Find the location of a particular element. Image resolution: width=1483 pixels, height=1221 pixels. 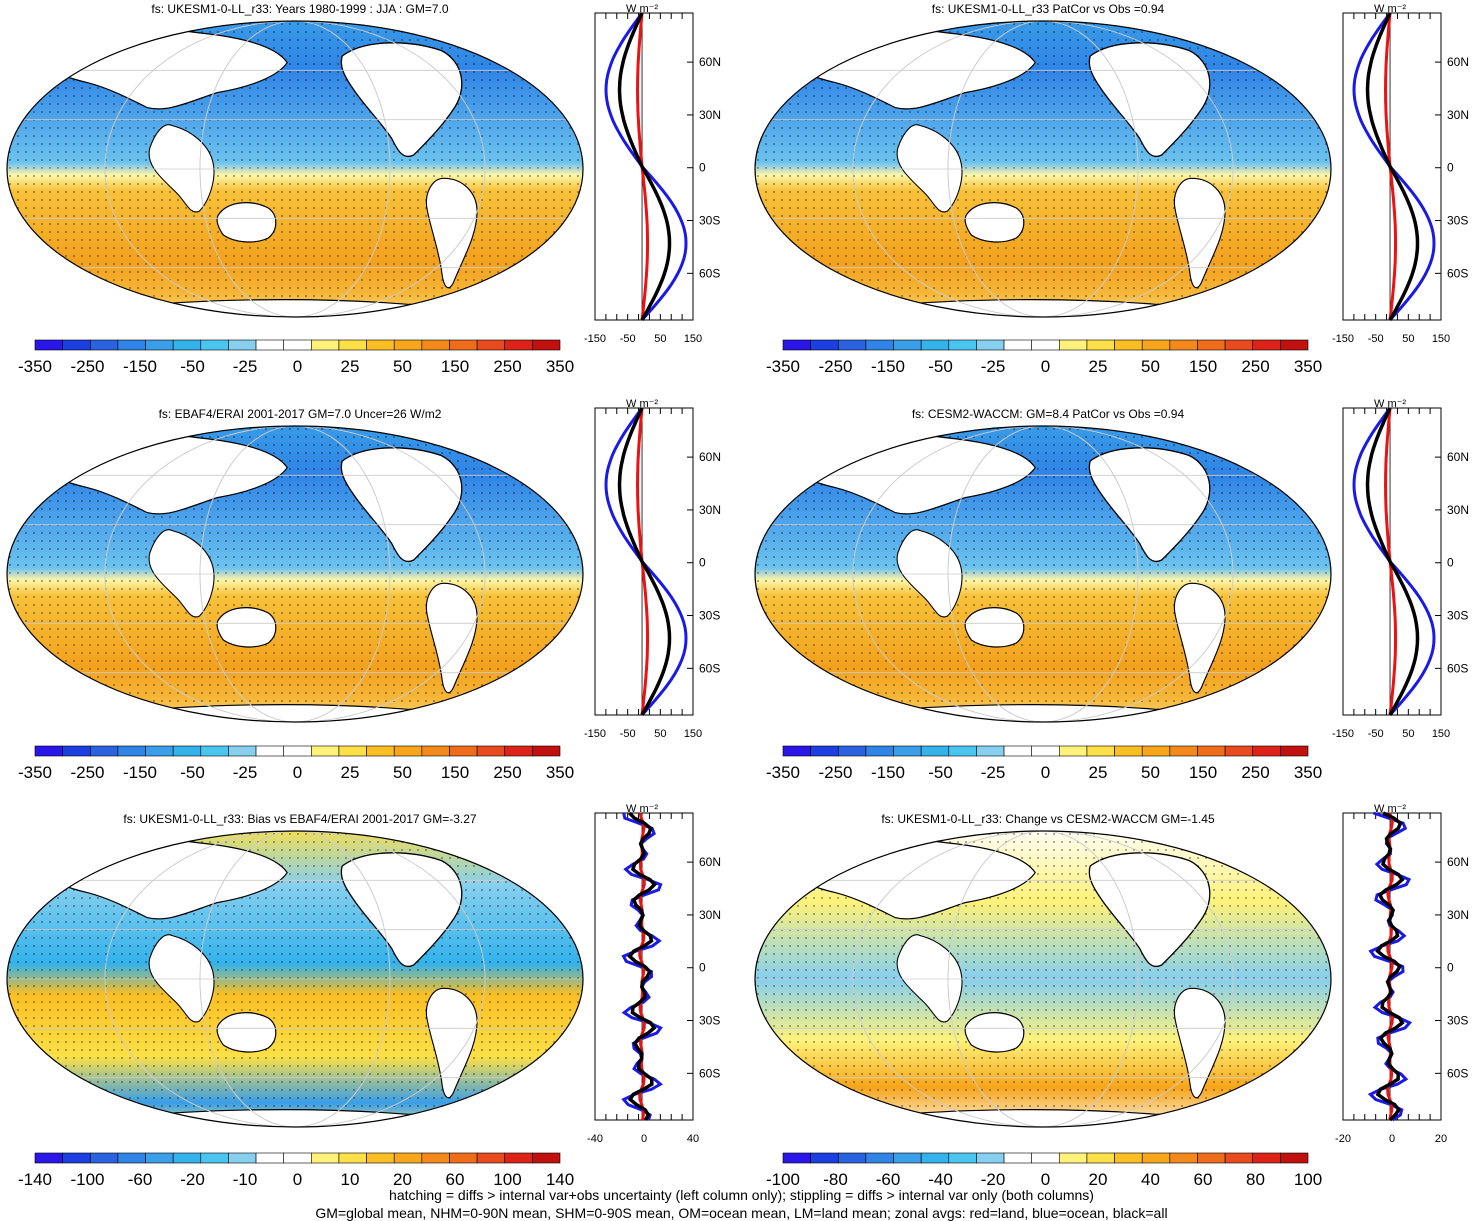

latitude-label: 60S is located at coordinates (1457, 668).